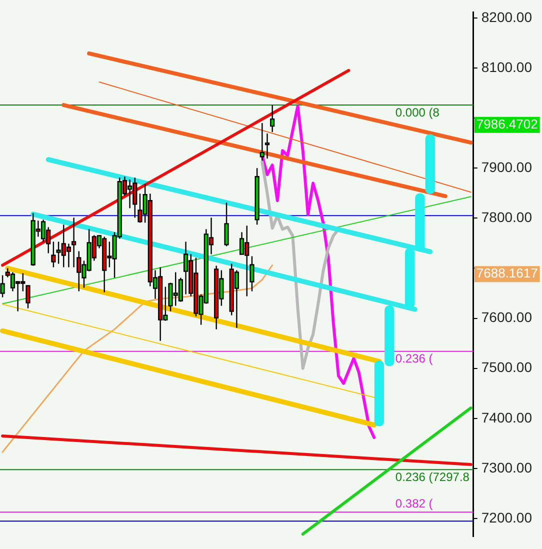 The width and height of the screenshot is (542, 549). I want to click on annotation: 0.236 (, so click(414, 359).